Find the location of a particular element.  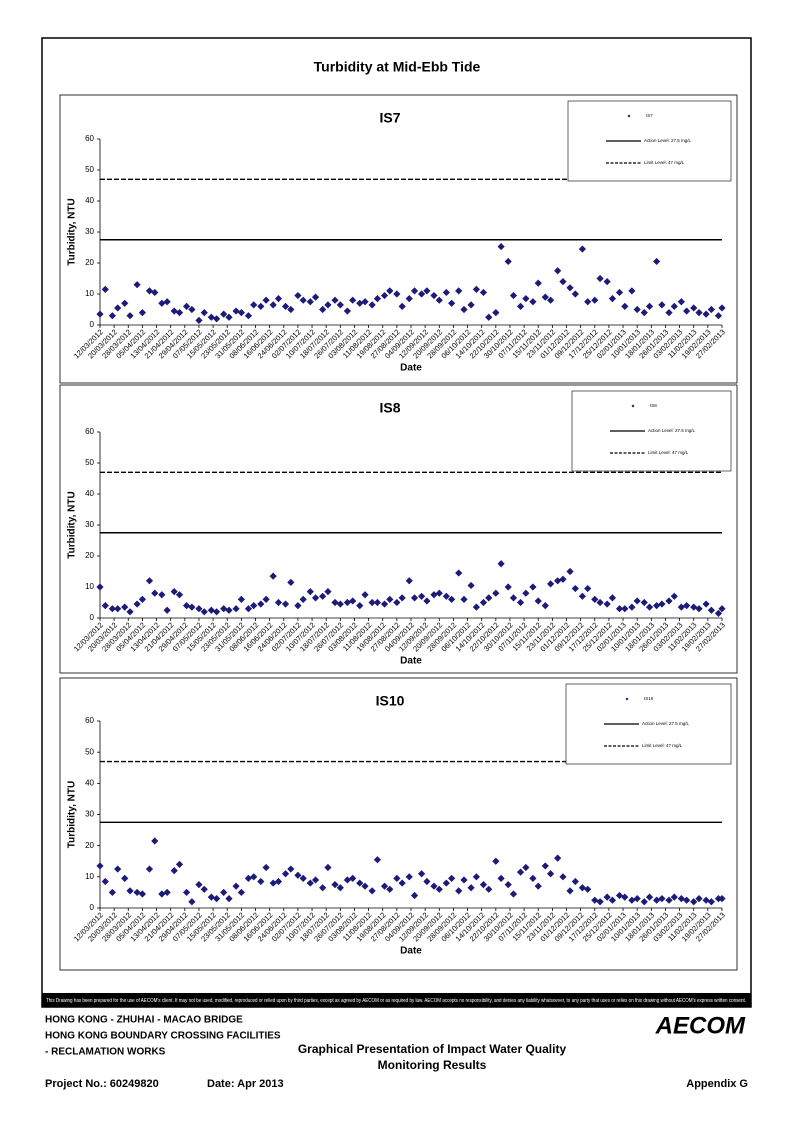

x-axis-label: Date is located at coordinates (411, 368).